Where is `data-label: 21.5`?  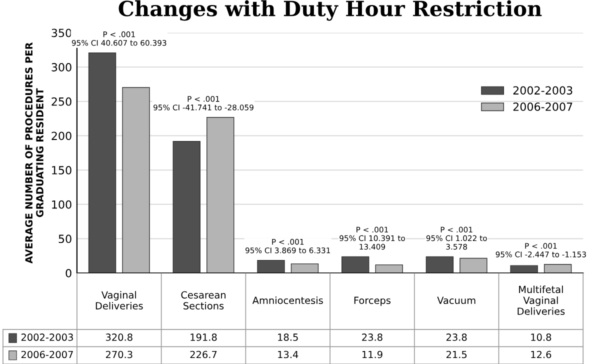 data-label: 21.5 is located at coordinates (456, 354).